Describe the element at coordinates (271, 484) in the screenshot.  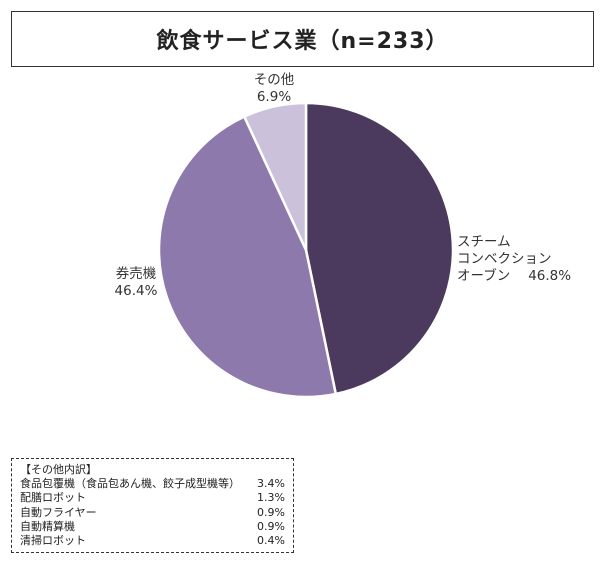
I see `breakdown-item-value: 3.4%` at that location.